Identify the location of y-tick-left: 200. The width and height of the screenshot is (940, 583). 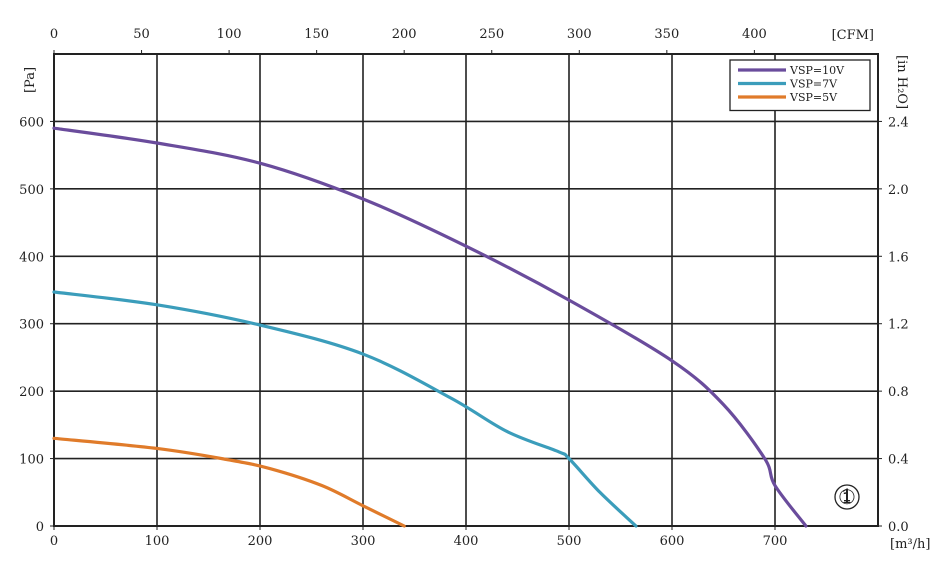
(31, 392).